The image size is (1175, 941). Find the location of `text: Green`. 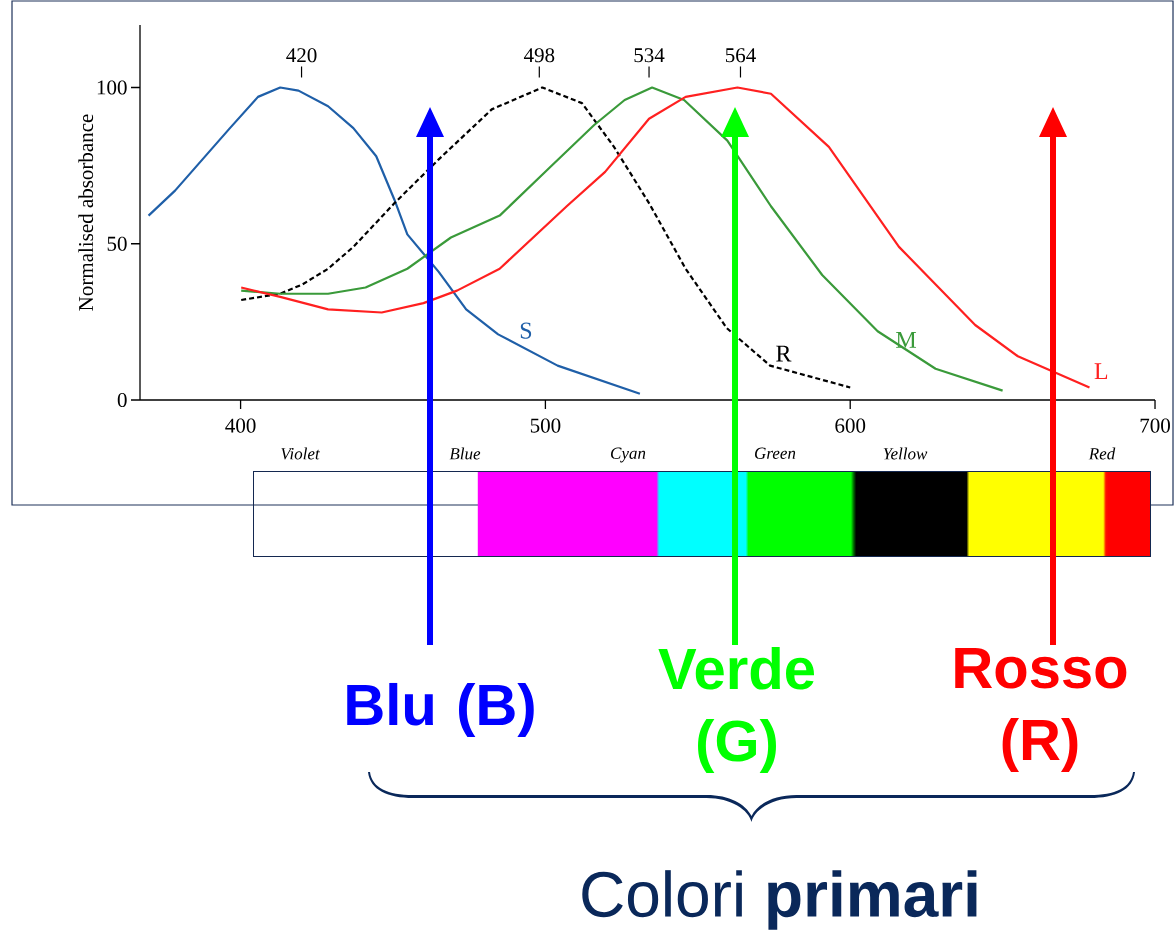

text: Green is located at coordinates (775, 453).